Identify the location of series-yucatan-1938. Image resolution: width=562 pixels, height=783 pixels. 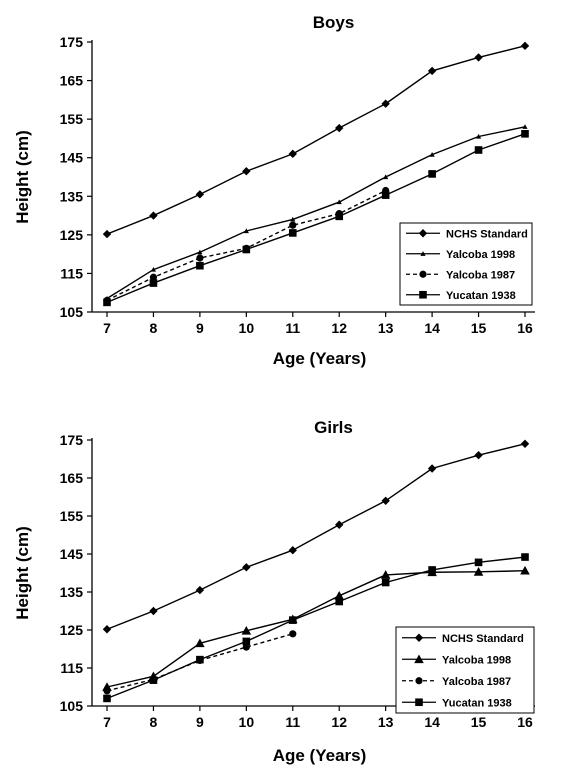
(316, 628).